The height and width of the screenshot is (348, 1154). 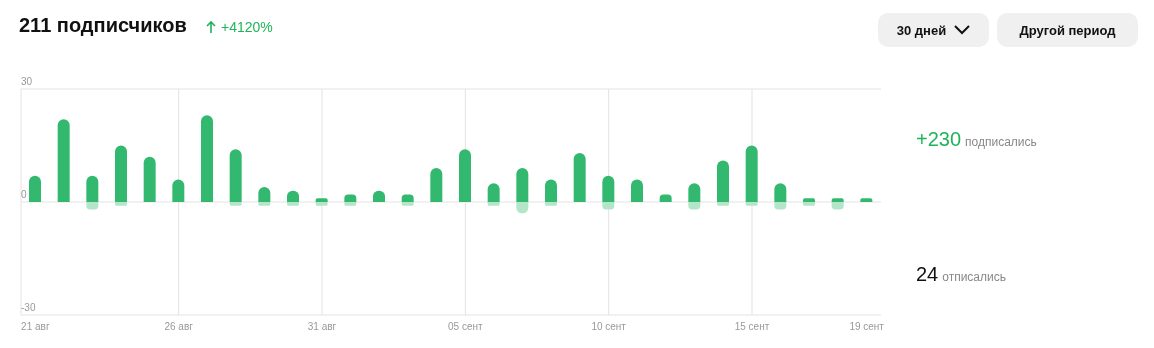 I want to click on chart-subtitle: +4120%, so click(x=247, y=27).